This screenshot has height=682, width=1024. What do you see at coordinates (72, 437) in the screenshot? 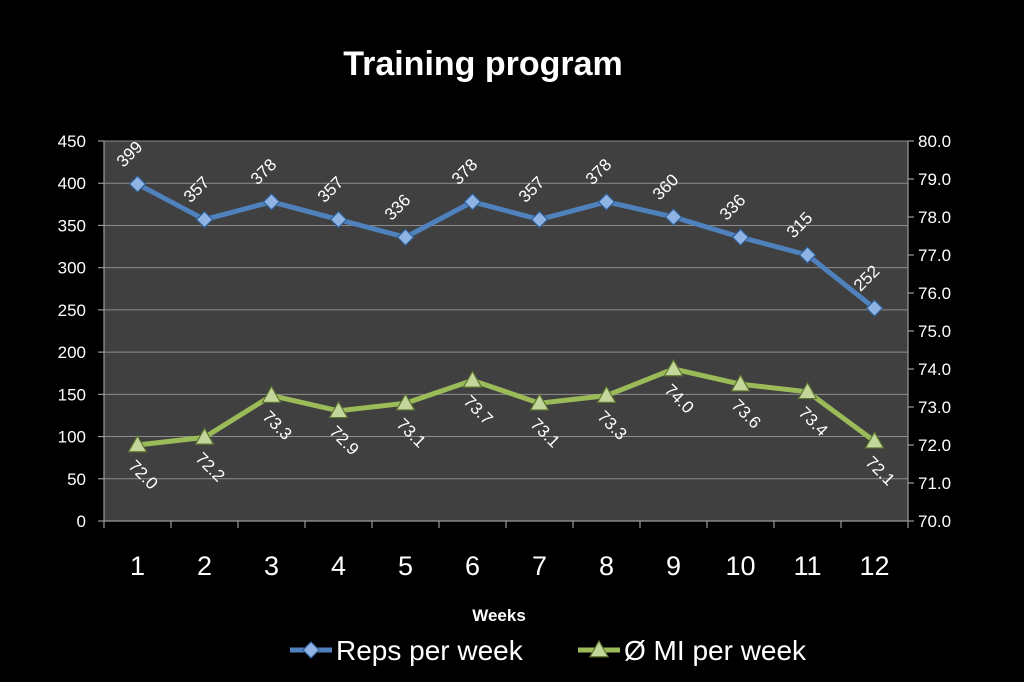
I see `left-tick-label: 100` at bounding box center [72, 437].